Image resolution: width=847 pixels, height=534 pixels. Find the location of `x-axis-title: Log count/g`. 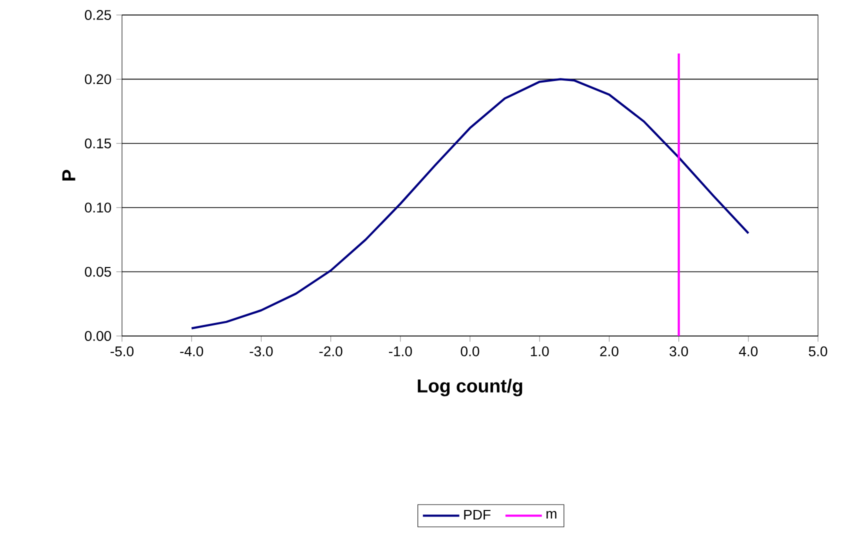

x-axis-title: Log count/g is located at coordinates (470, 387).